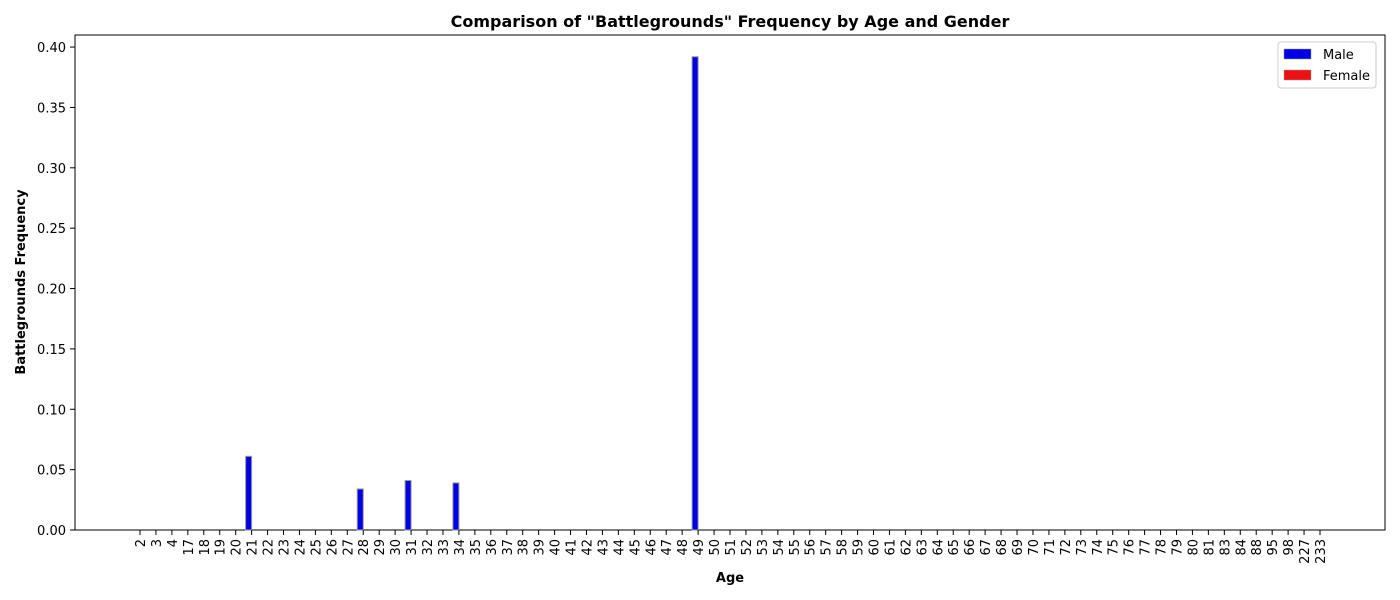 The width and height of the screenshot is (1400, 600). I want to click on x-tick-label: 50, so click(715, 547).